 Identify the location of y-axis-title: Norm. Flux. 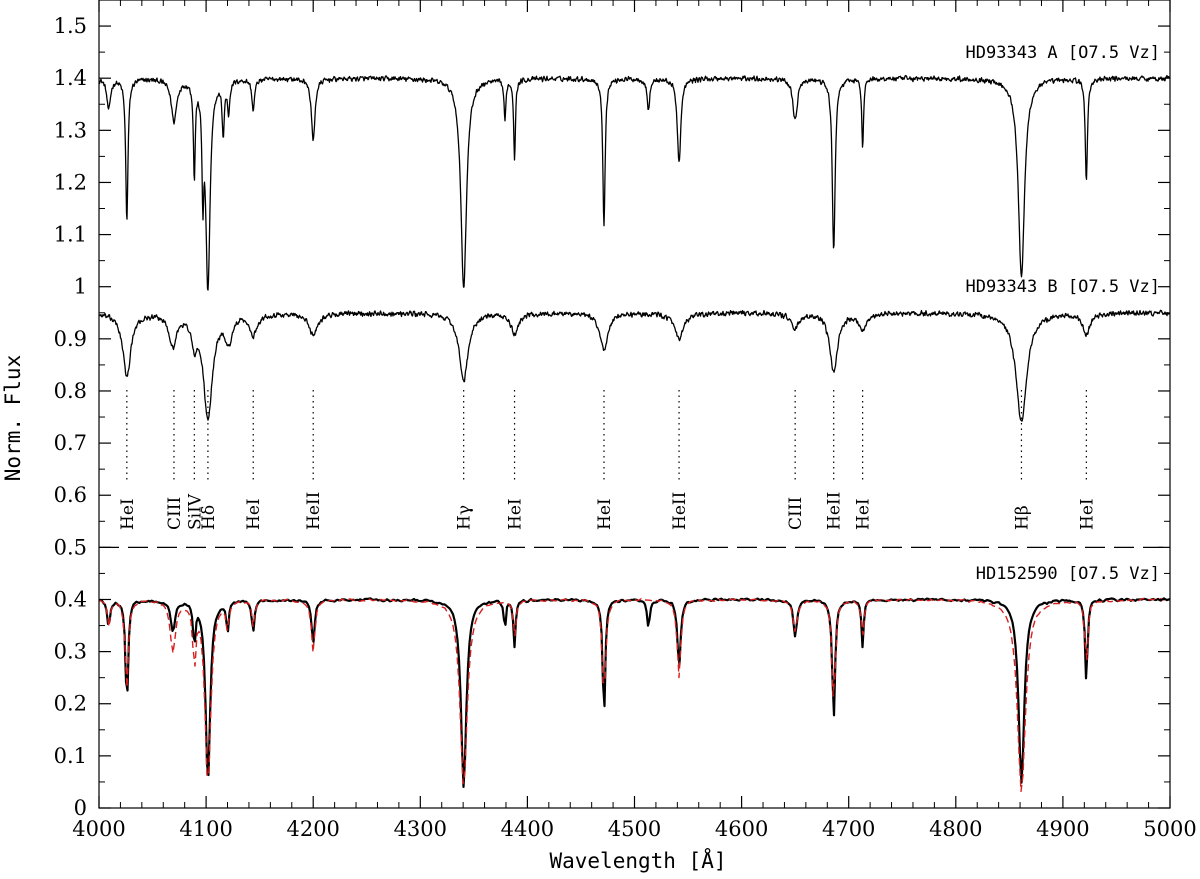
(13, 418).